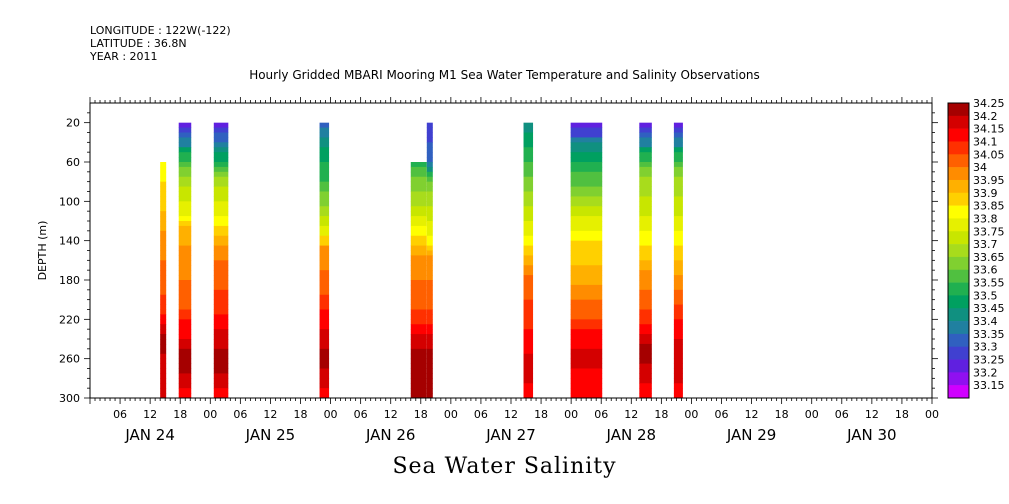  Describe the element at coordinates (812, 414) in the screenshot. I see `x-tick-label: 00` at that location.